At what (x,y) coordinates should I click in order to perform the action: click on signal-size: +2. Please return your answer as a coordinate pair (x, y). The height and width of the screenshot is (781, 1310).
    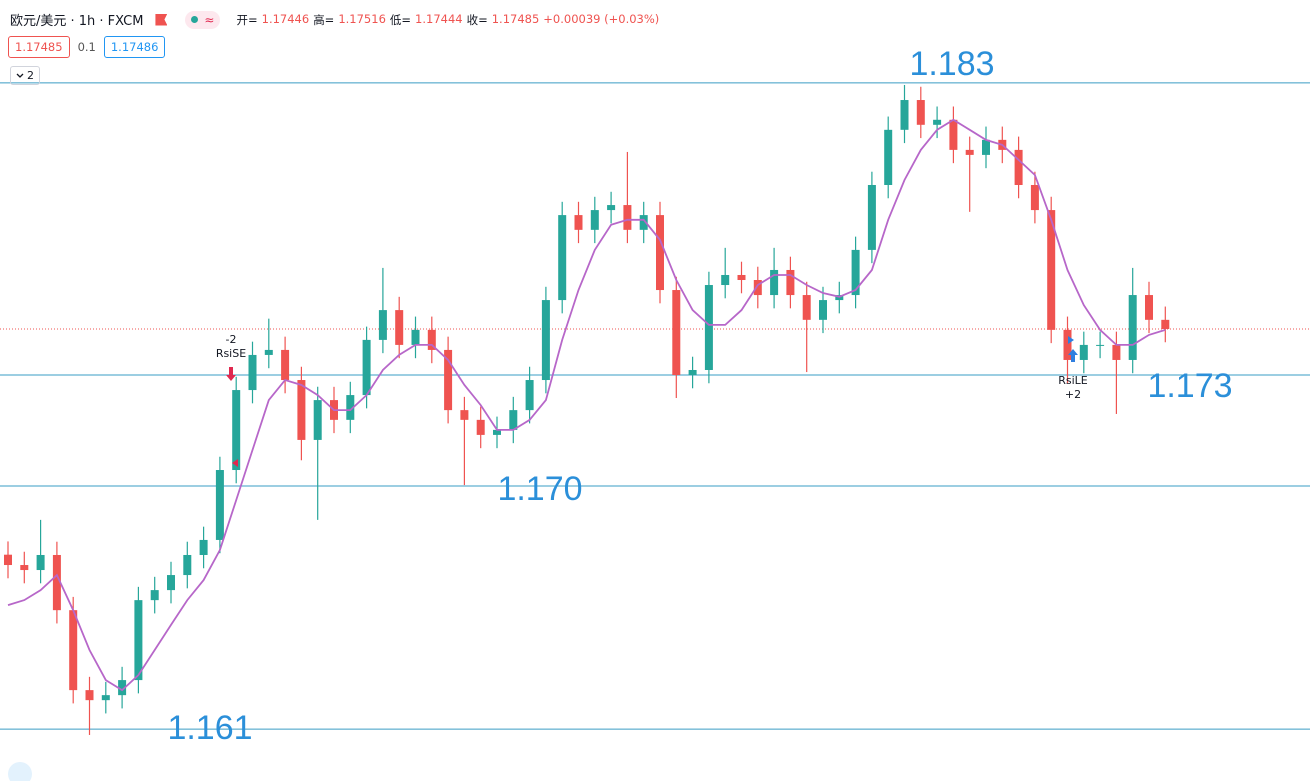
    Looking at the image, I should click on (1073, 394).